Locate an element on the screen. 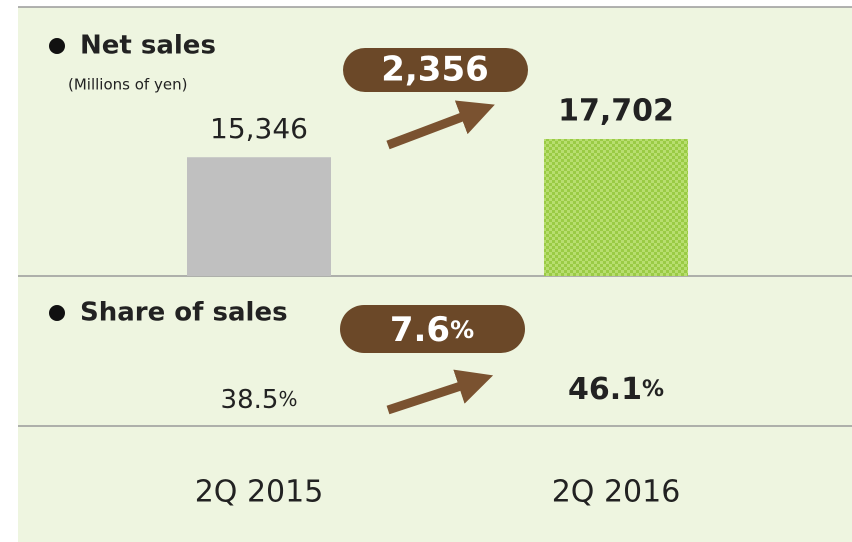  share-label: 38.5% is located at coordinates (259, 400).